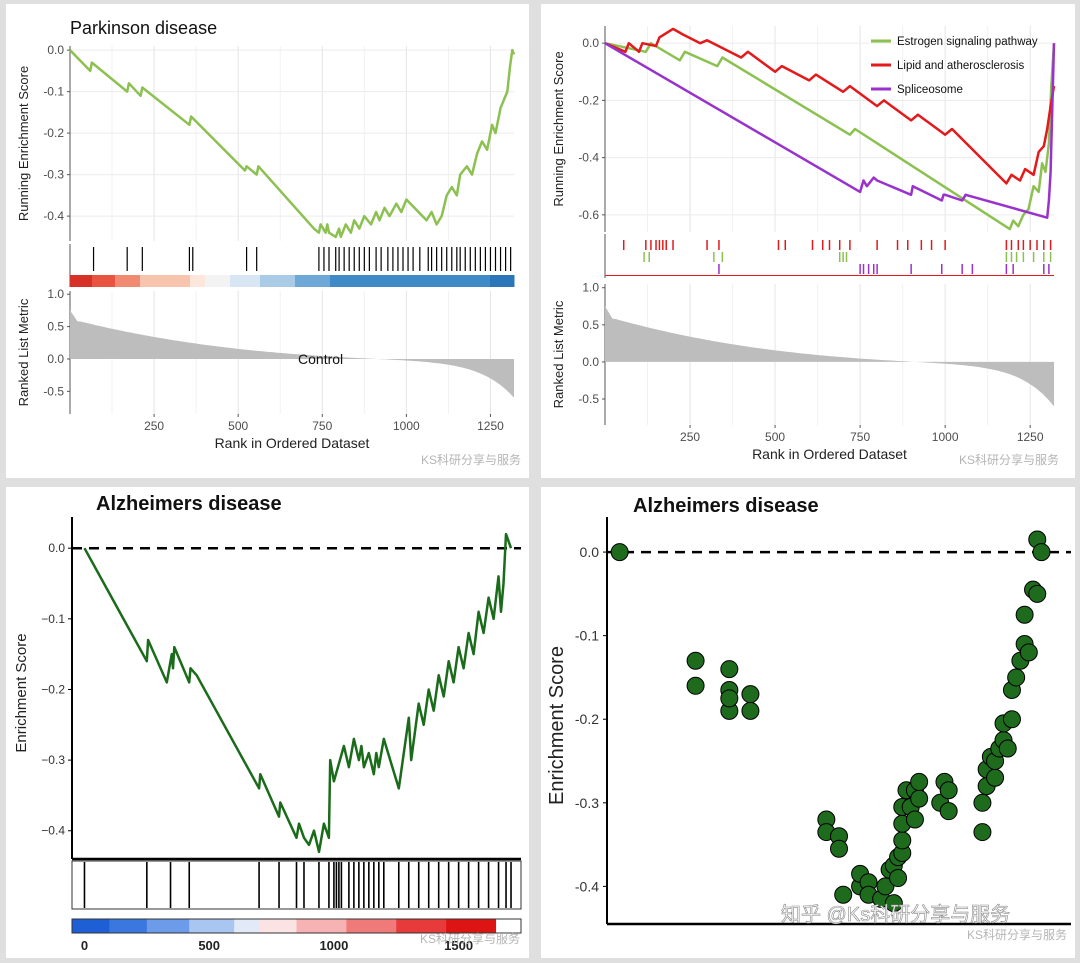 This screenshot has width=1080, height=963. What do you see at coordinates (830, 106) in the screenshot?
I see `series-line-lipid-and-atherosclerosis` at bounding box center [830, 106].